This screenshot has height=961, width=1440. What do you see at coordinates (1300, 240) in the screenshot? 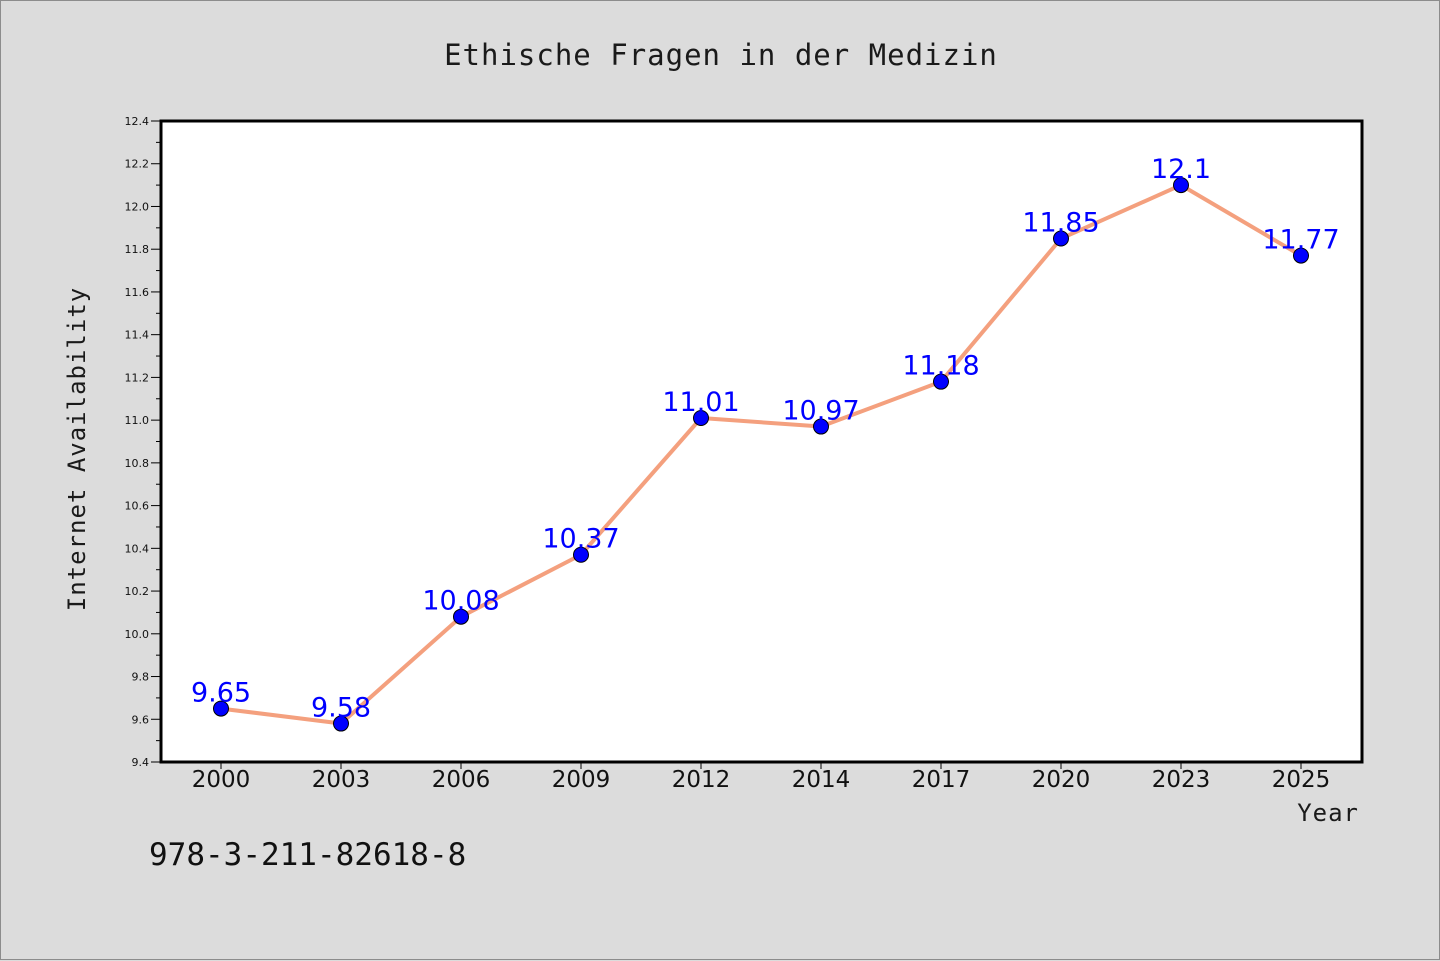
I see `data-label-2025: 11.77` at bounding box center [1300, 240].